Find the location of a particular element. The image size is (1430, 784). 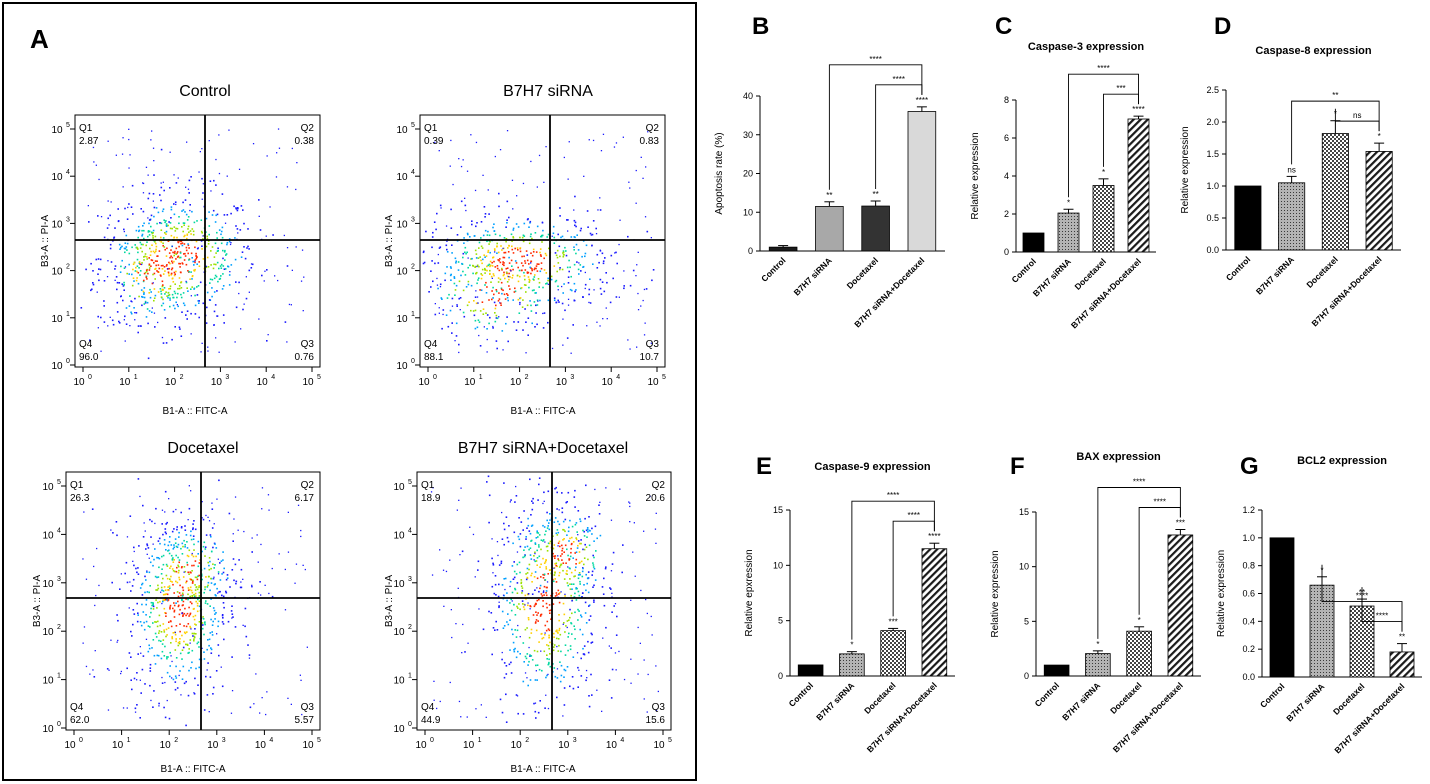

y-tick-exponent: 1 is located at coordinates (59, 676).